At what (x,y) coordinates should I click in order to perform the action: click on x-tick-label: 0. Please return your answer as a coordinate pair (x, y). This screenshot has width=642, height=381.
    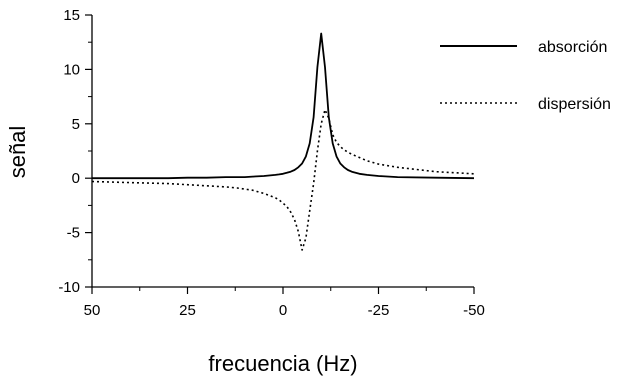
    Looking at the image, I should click on (283, 310).